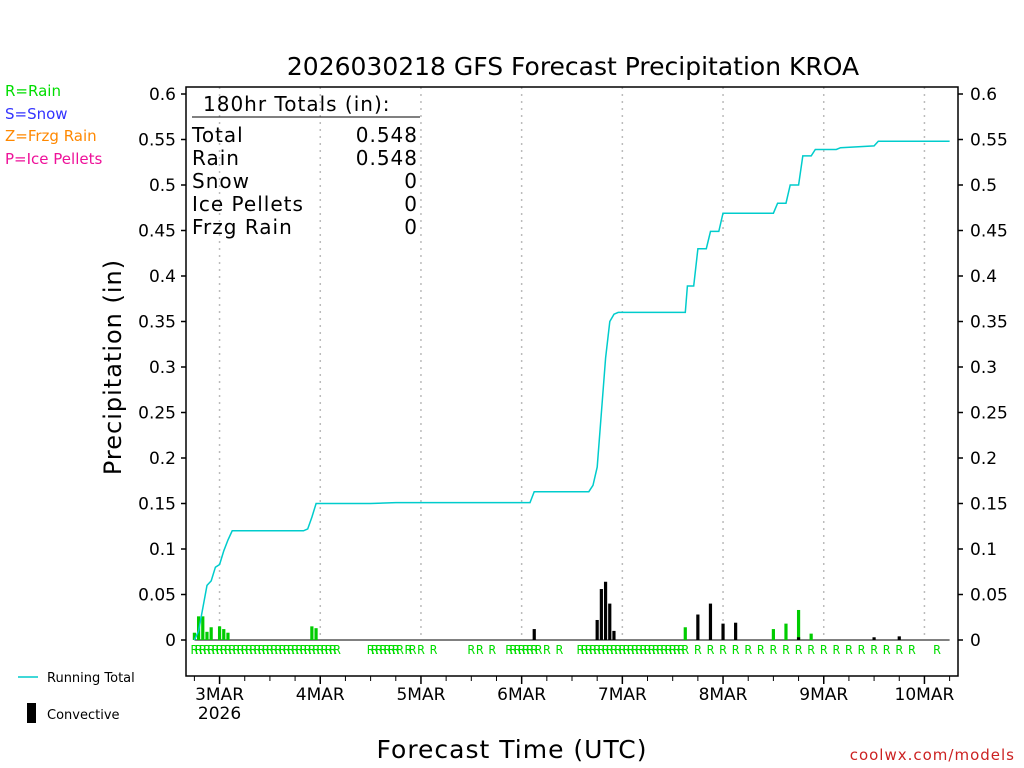  I want to click on y-tick-label-right: 0.05, so click(989, 596).